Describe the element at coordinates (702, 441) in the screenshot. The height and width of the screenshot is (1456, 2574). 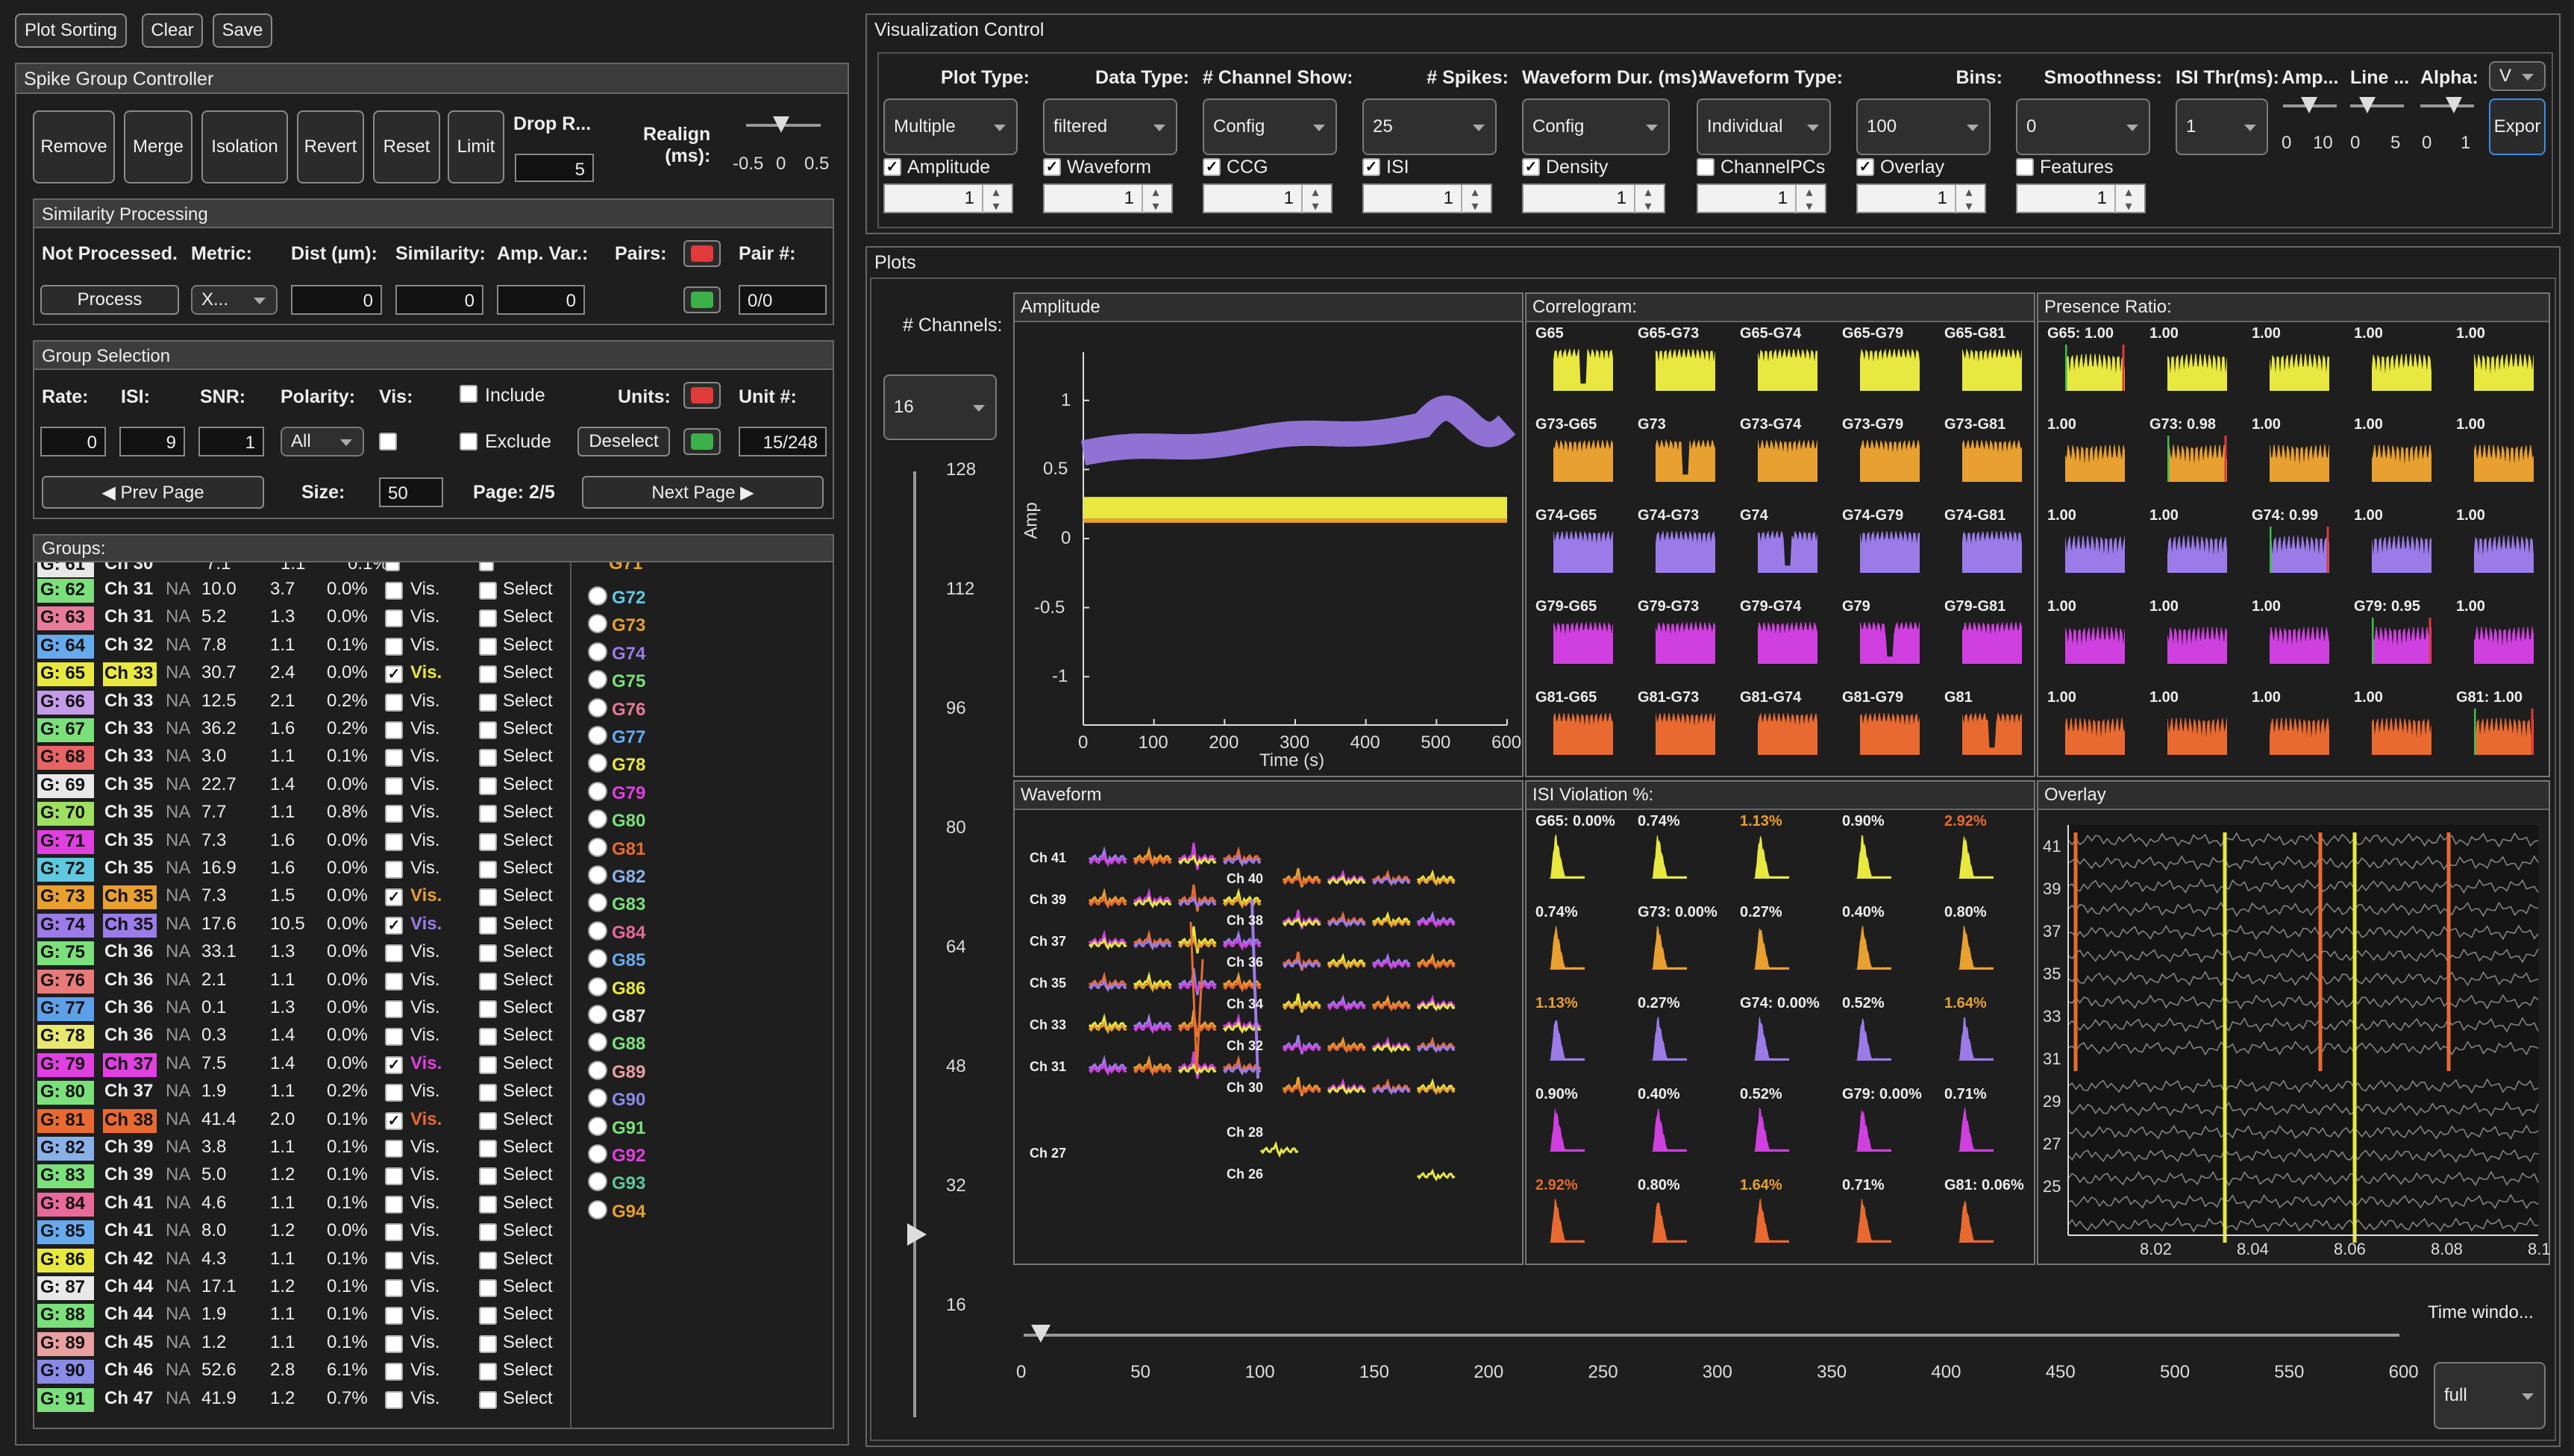
I see `units-down-button` at that location.